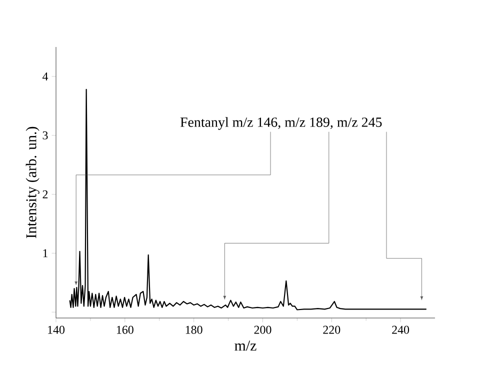 The width and height of the screenshot is (481, 374). What do you see at coordinates (263, 330) in the screenshot?
I see `x-tick-label: 200` at bounding box center [263, 330].